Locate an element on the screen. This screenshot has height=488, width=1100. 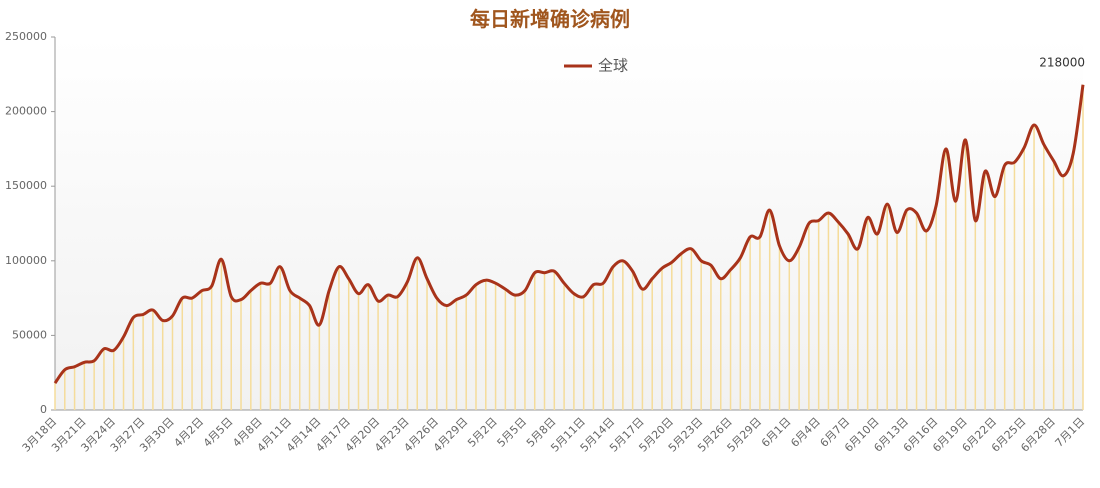
y-tick-label: 150000 is located at coordinates (26, 185).